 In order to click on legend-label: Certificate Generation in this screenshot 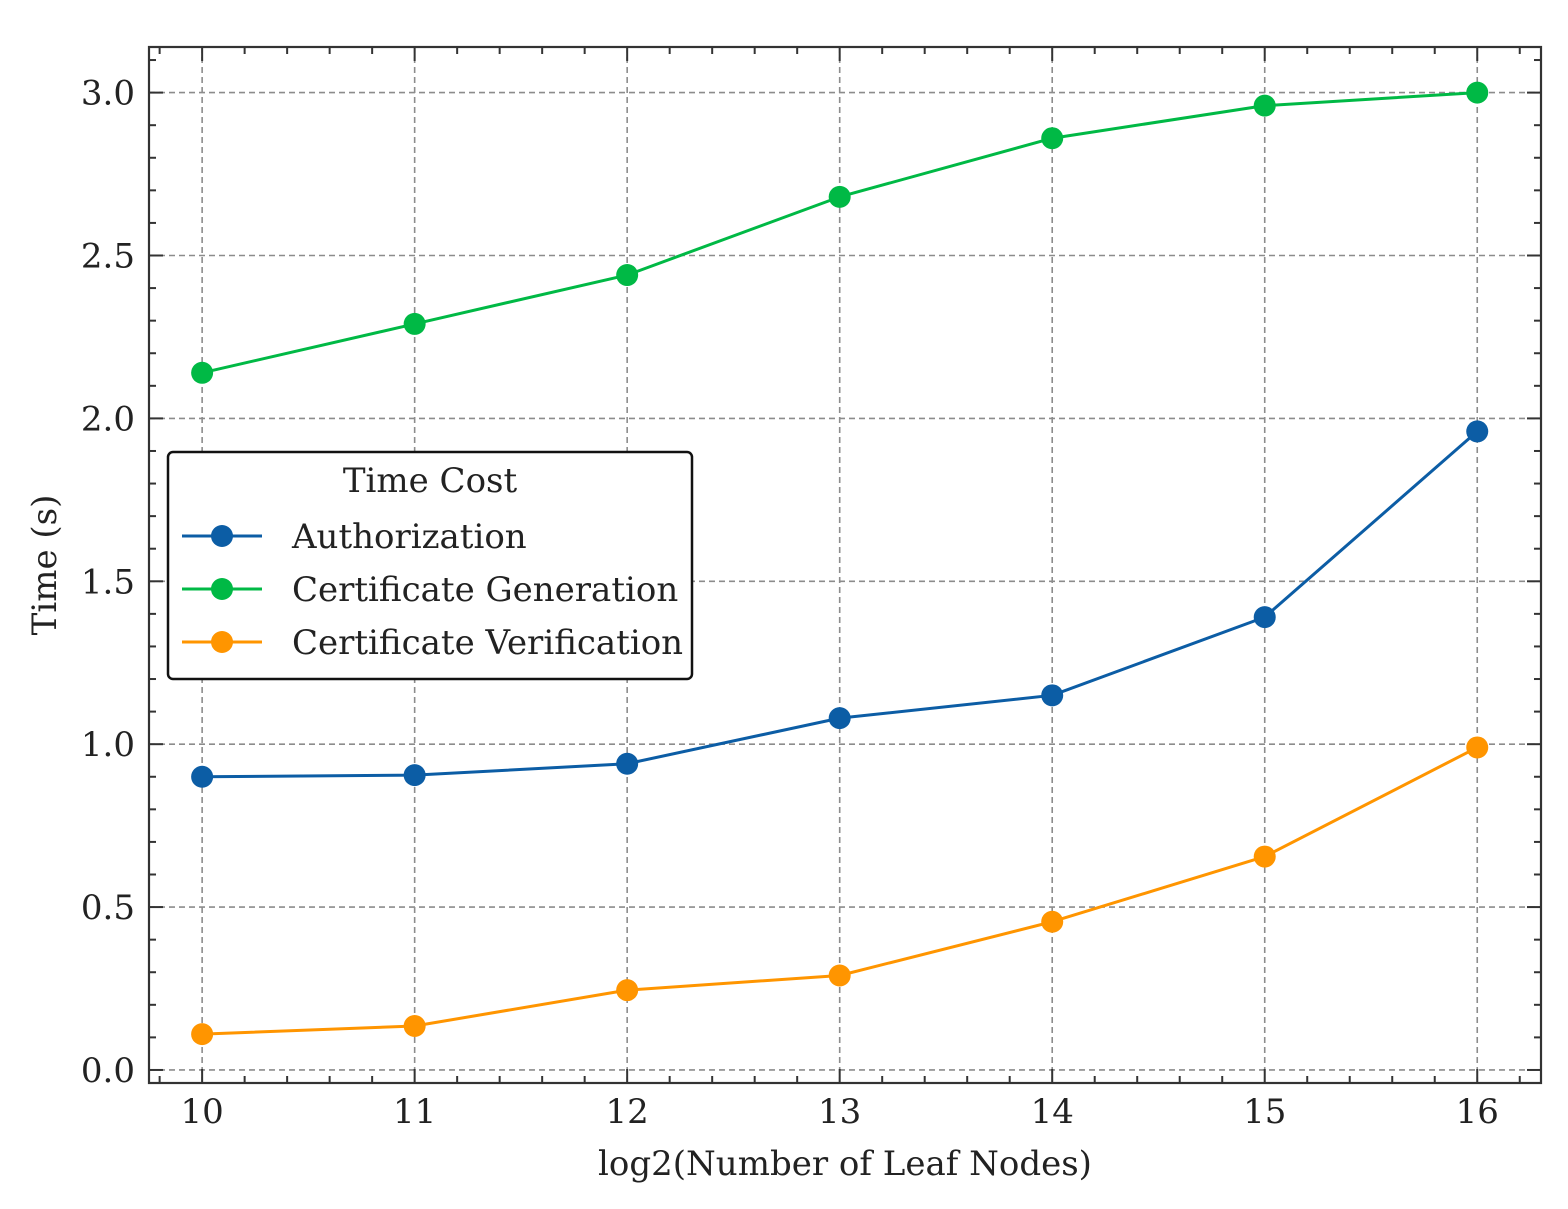, I will do `click(485, 590)`.